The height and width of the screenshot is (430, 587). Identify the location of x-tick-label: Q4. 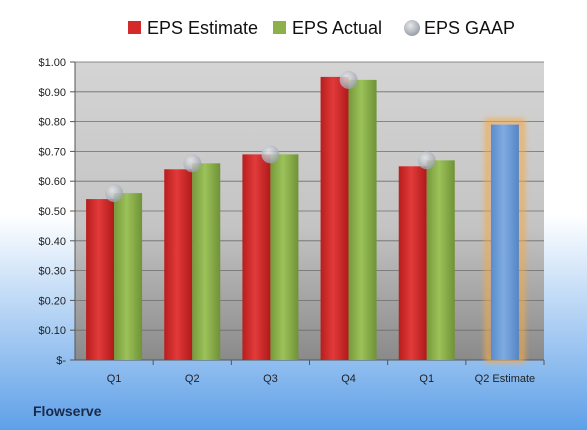
(348, 379).